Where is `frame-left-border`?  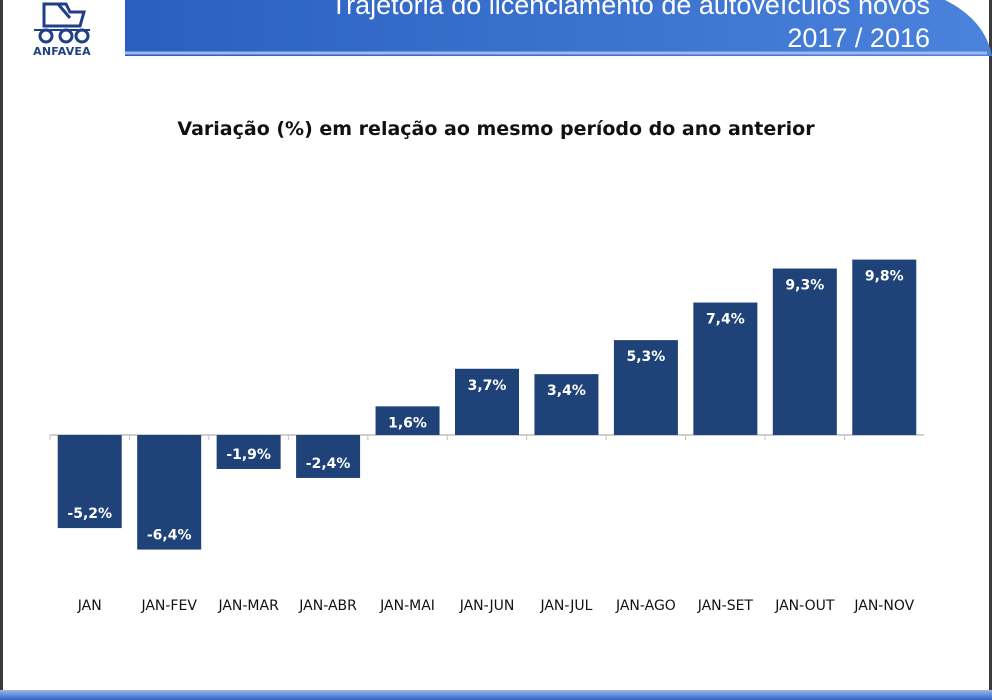
frame-left-border is located at coordinates (1, 350).